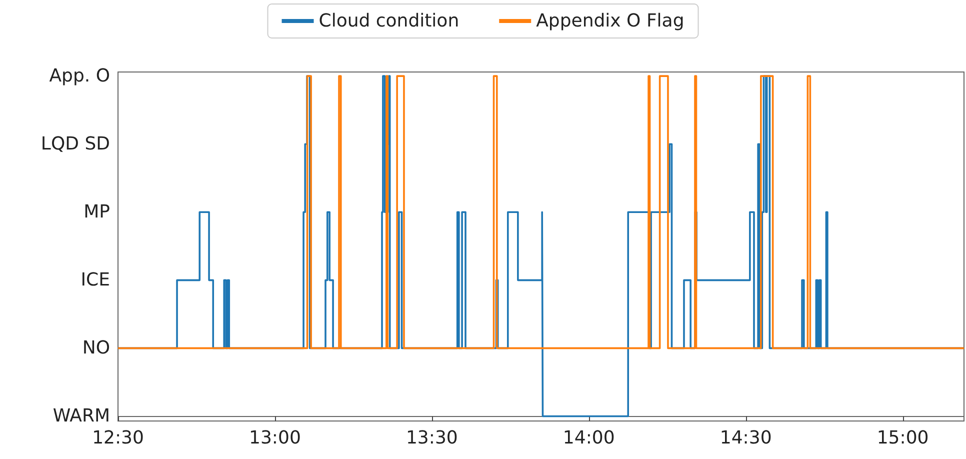 The width and height of the screenshot is (966, 459). Describe the element at coordinates (118, 438) in the screenshot. I see `x-tick-label: 12:30` at that location.